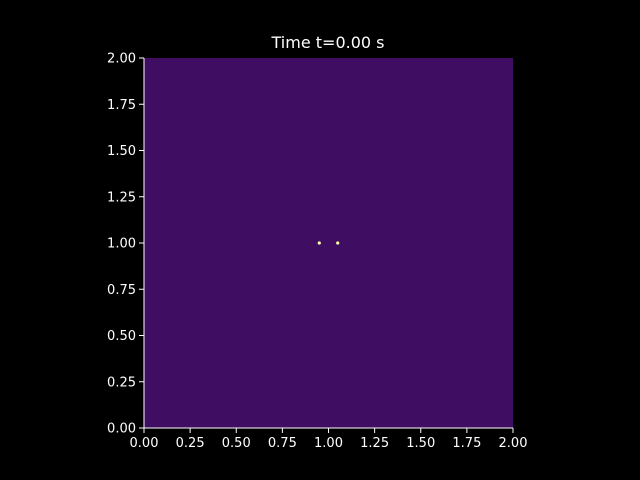  Describe the element at coordinates (328, 42) in the screenshot. I see `chart-title: Time t=0.00 s` at that location.